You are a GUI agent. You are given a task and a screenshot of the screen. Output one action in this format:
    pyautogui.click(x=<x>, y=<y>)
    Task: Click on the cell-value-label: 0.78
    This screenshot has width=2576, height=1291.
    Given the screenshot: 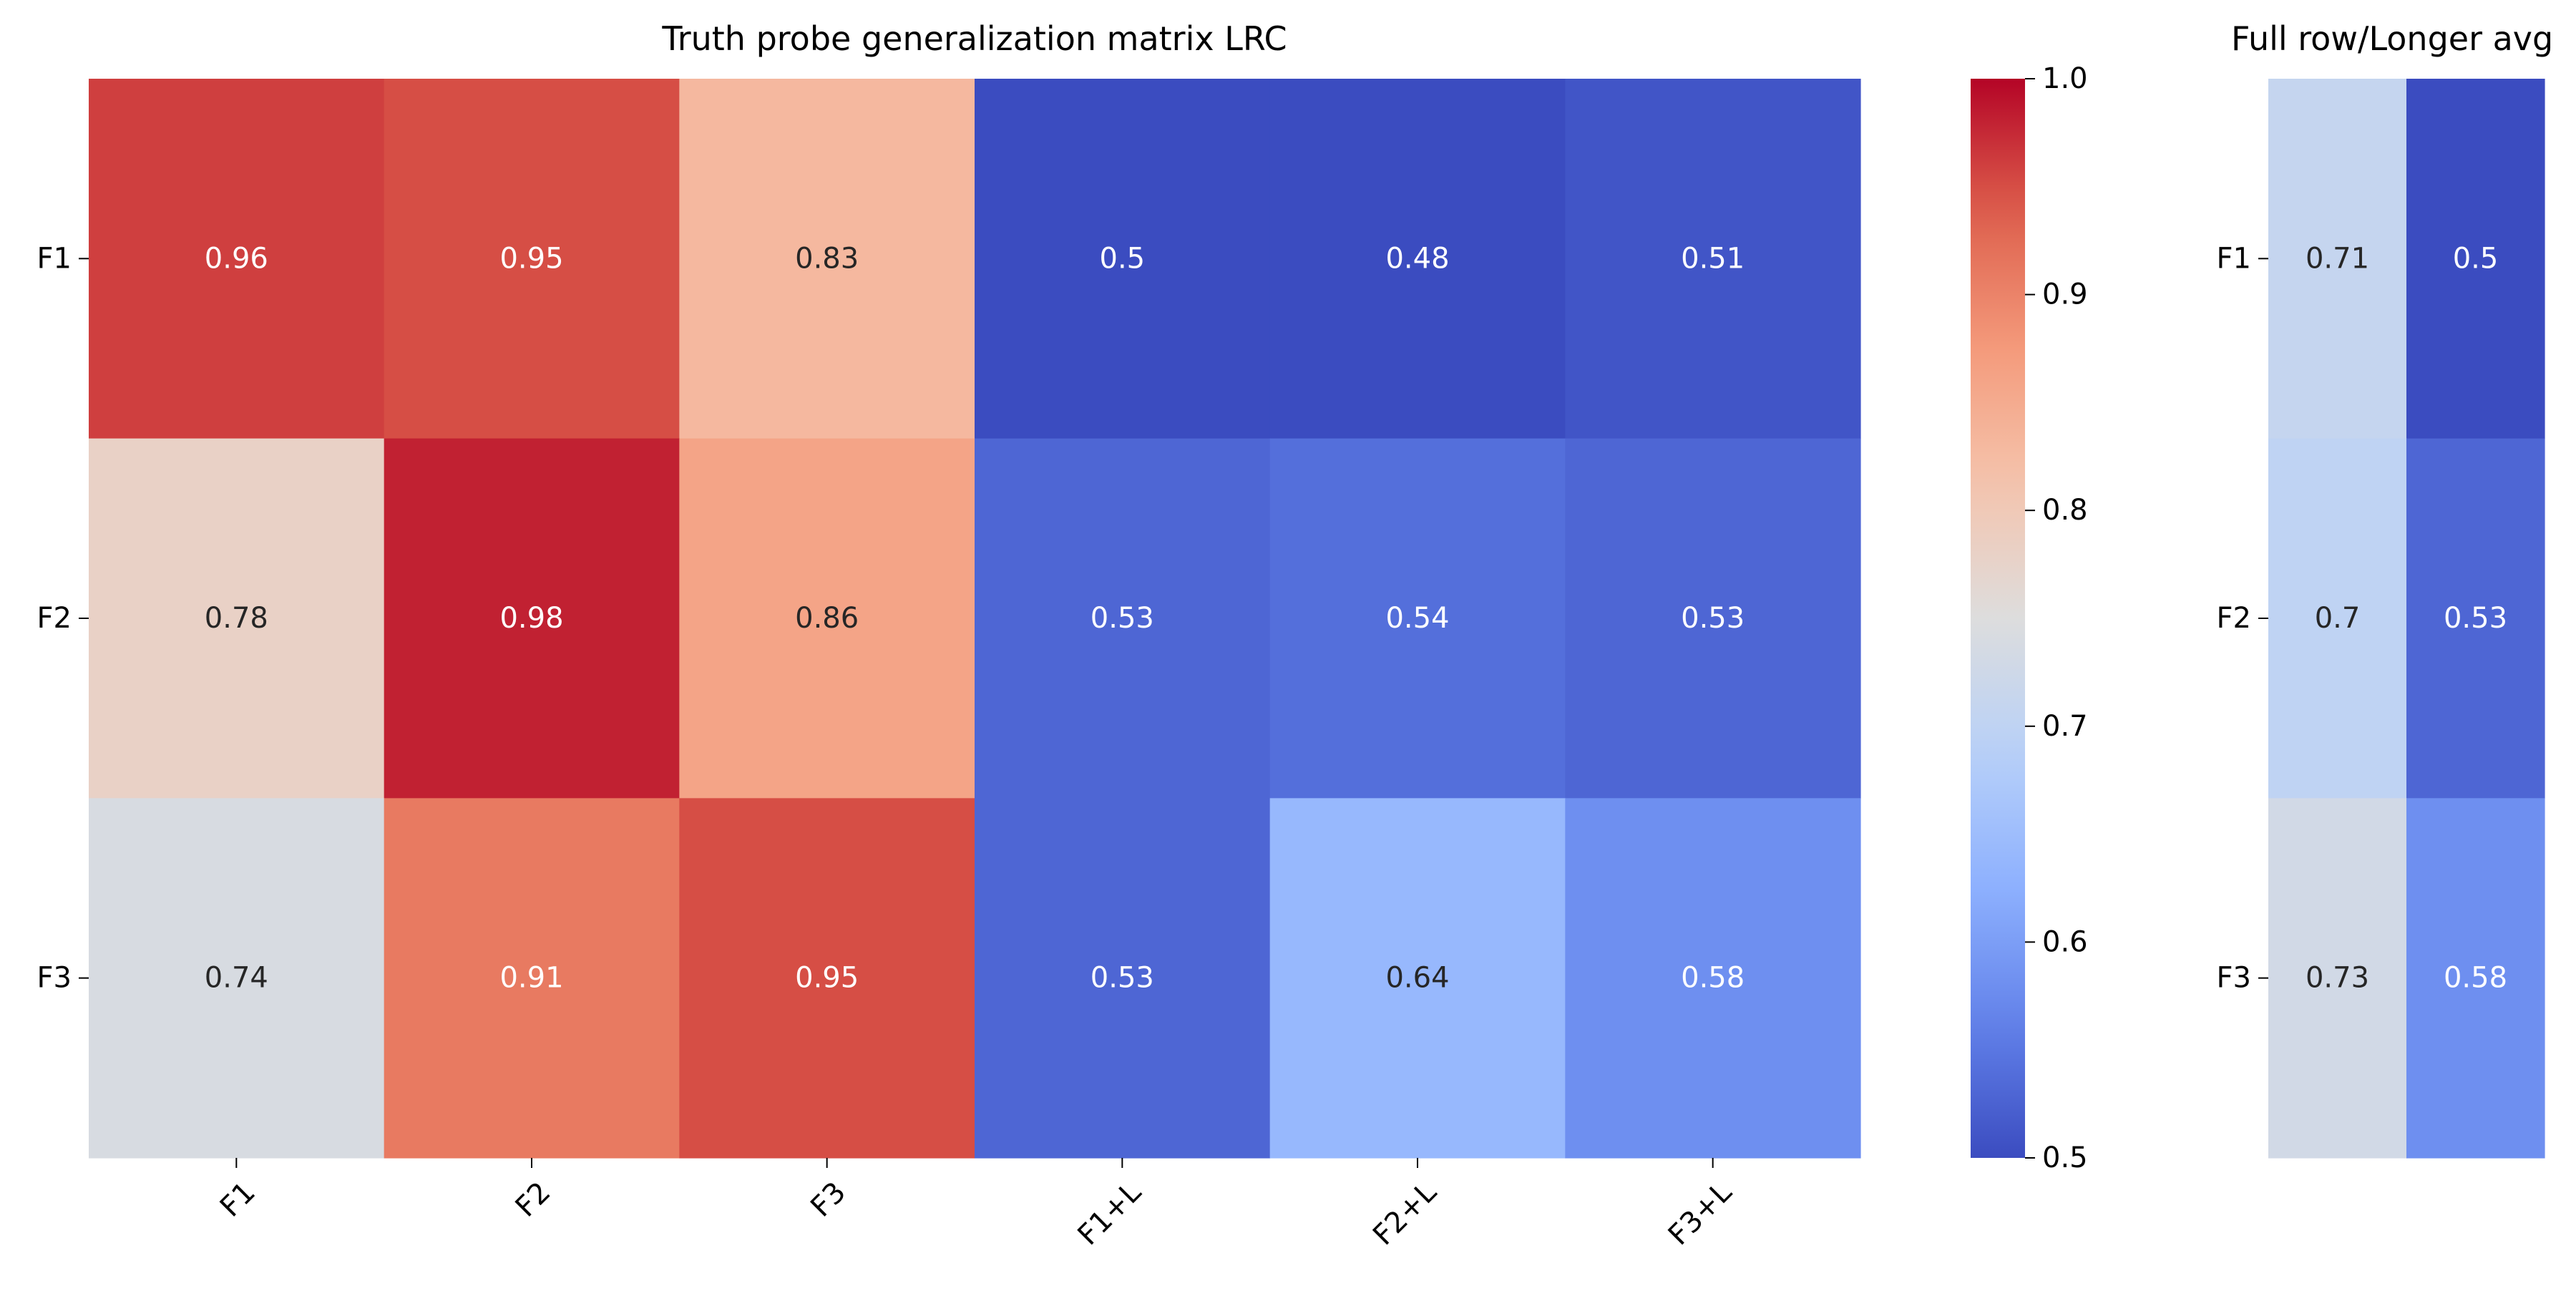 What is the action you would take?
    pyautogui.click(x=236, y=618)
    